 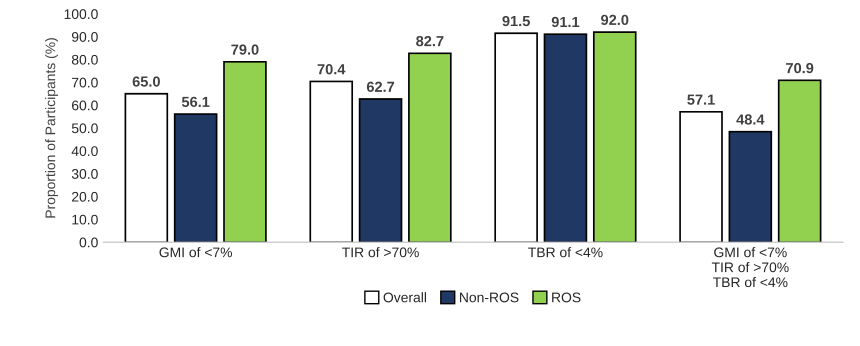 I want to click on y-axis-title: Proportion of Participants (%), so click(x=51, y=128).